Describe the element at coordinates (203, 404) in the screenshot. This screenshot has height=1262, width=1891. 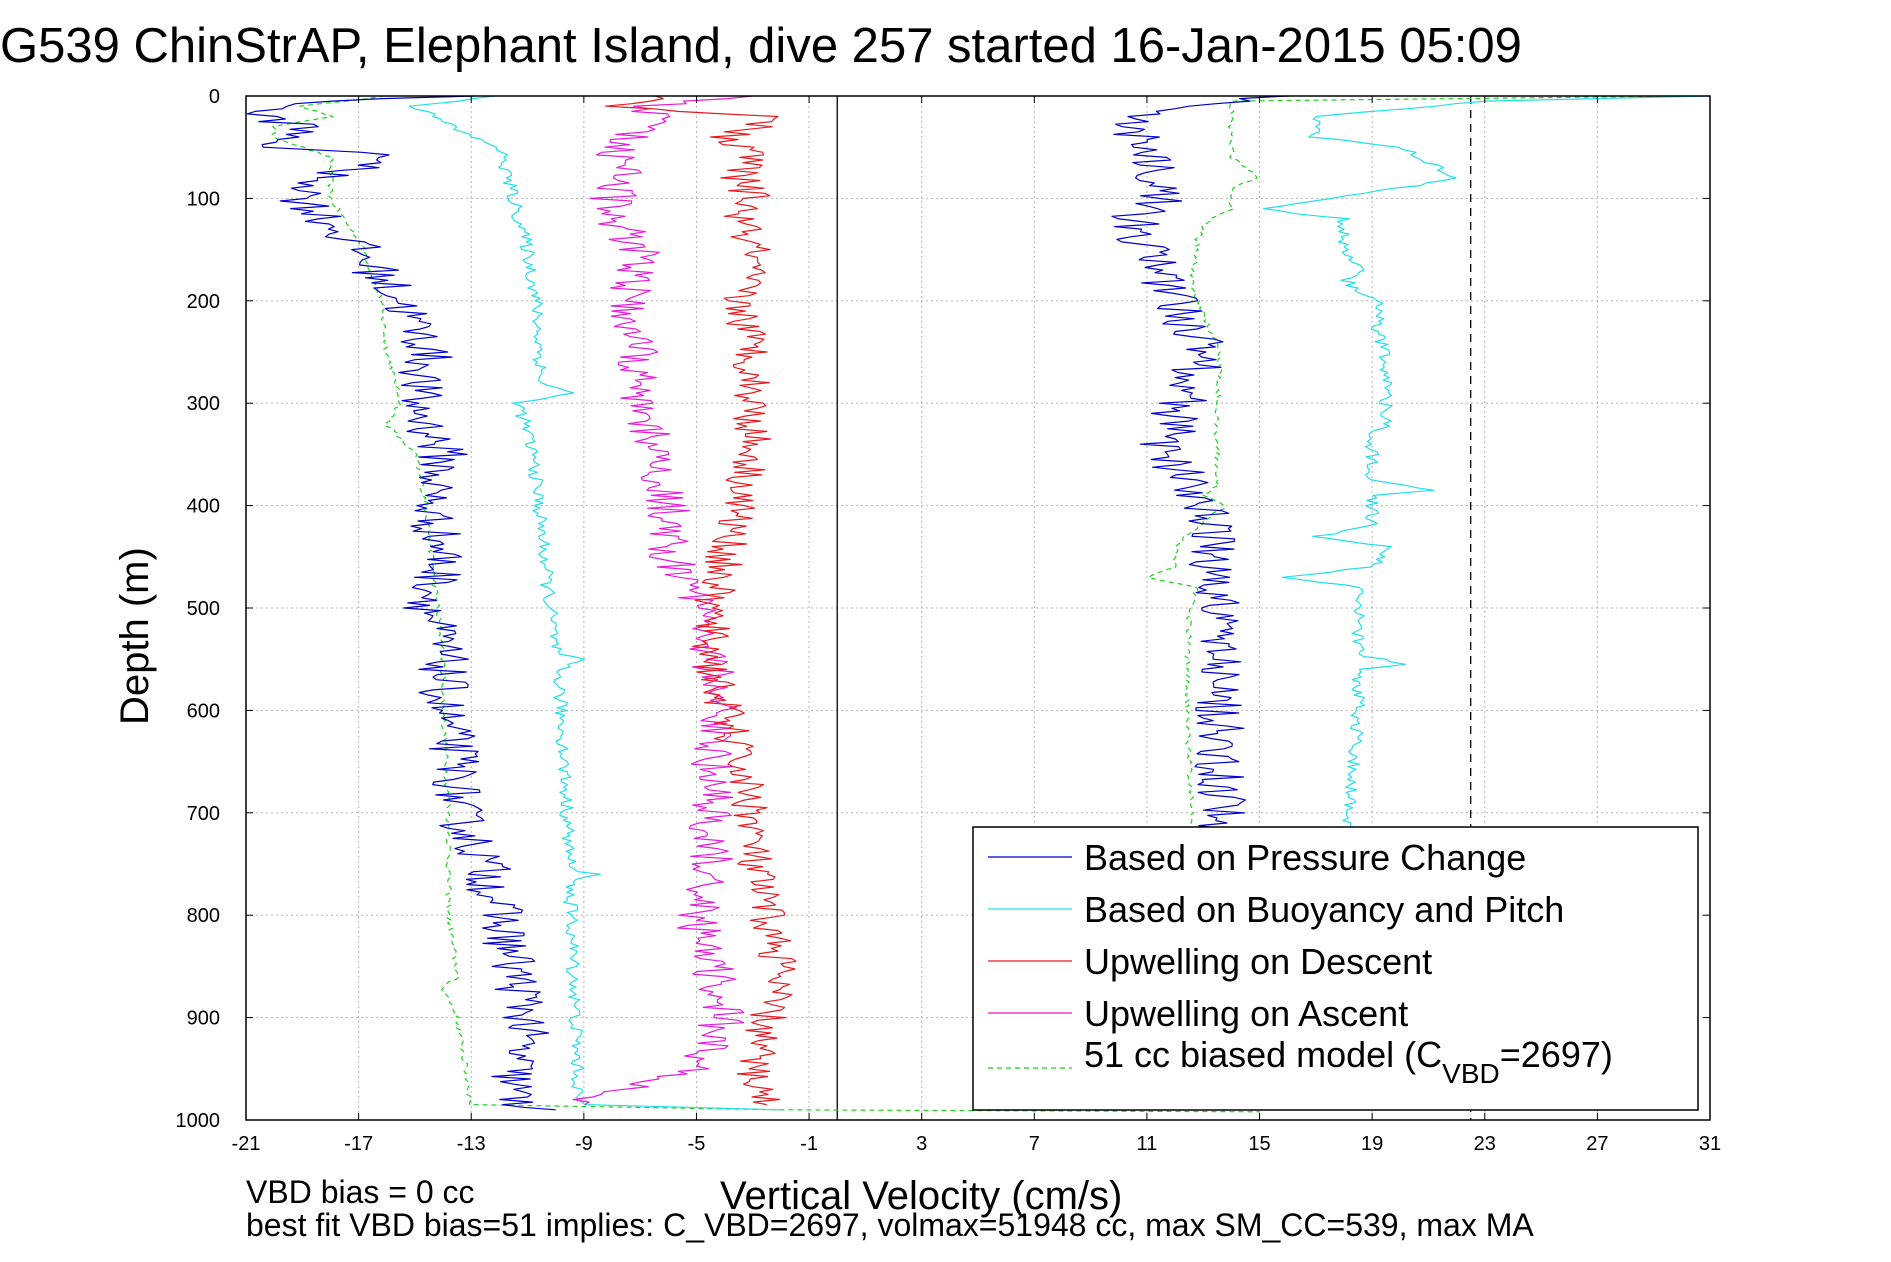
I see `y-tick-label: 300` at that location.